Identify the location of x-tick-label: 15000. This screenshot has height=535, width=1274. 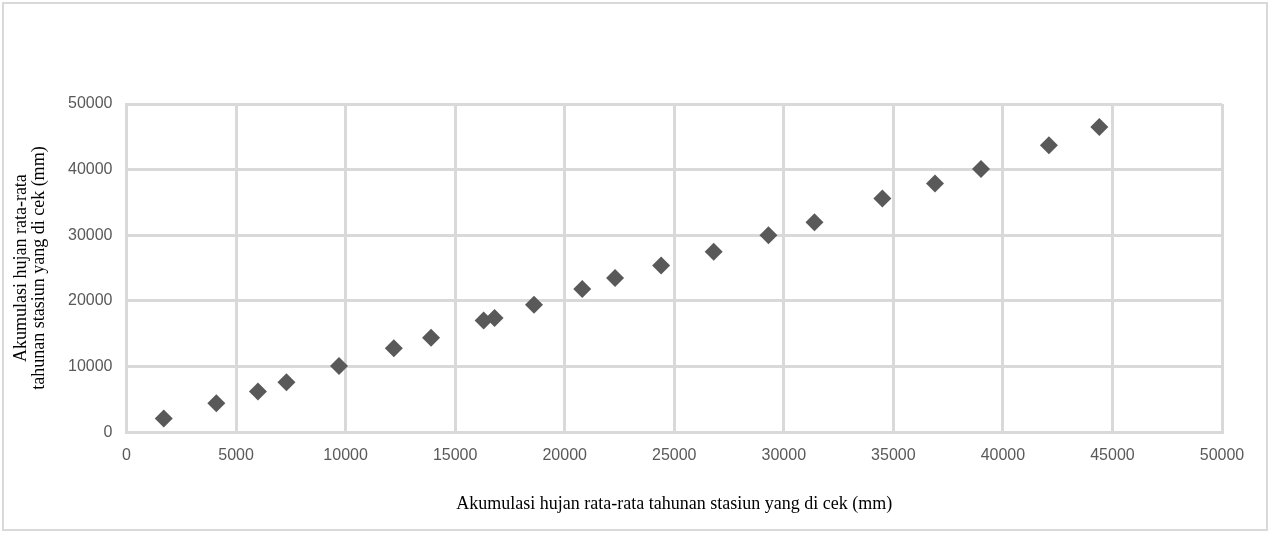
(455, 455).